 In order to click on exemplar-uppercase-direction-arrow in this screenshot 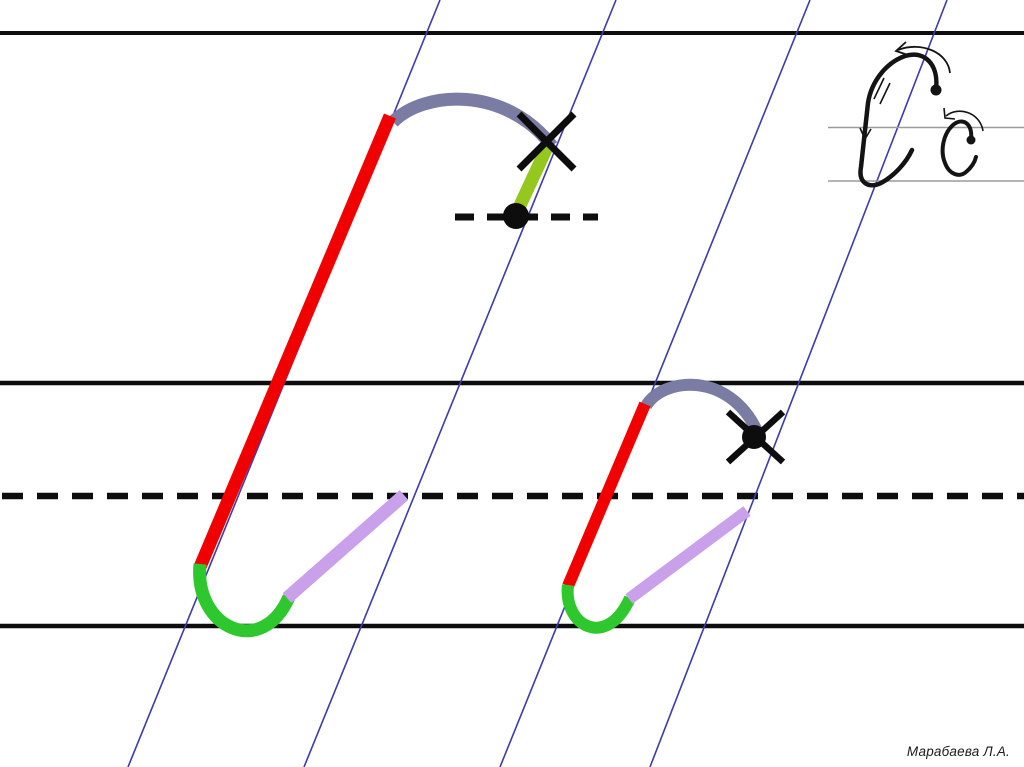, I will do `click(924, 59)`.